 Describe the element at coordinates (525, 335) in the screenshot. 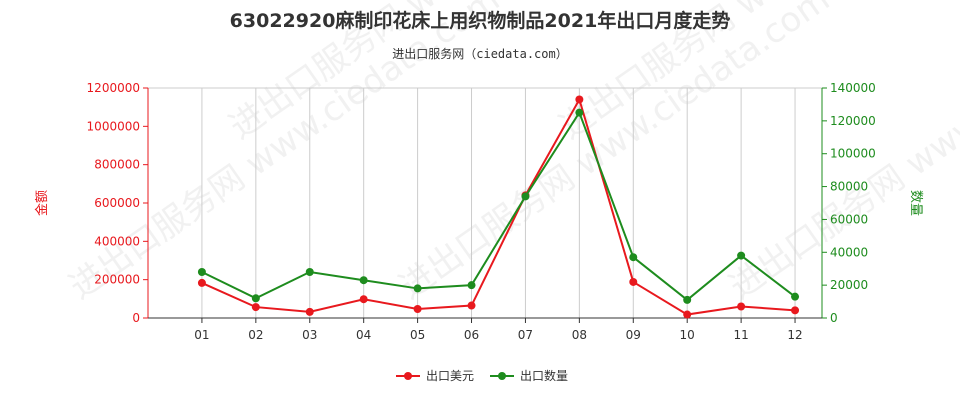

I see `x-tick-label-07: 07` at that location.